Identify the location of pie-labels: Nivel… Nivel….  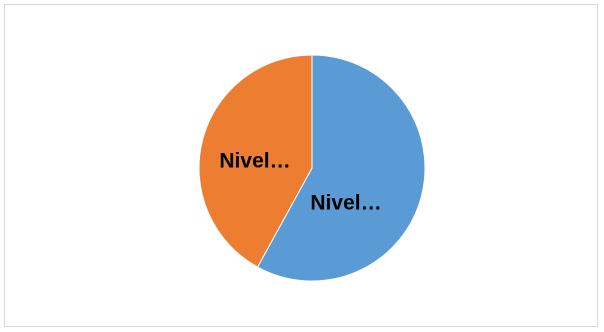
(300, 182).